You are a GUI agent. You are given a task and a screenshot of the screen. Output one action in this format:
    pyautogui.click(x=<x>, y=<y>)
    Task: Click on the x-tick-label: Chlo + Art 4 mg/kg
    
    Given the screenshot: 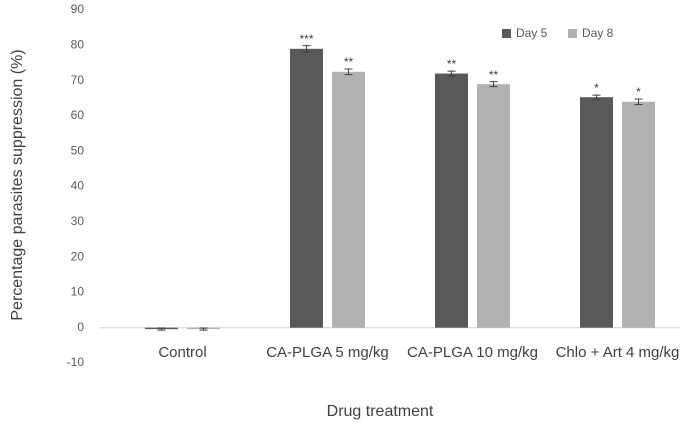 What is the action you would take?
    pyautogui.click(x=617, y=352)
    